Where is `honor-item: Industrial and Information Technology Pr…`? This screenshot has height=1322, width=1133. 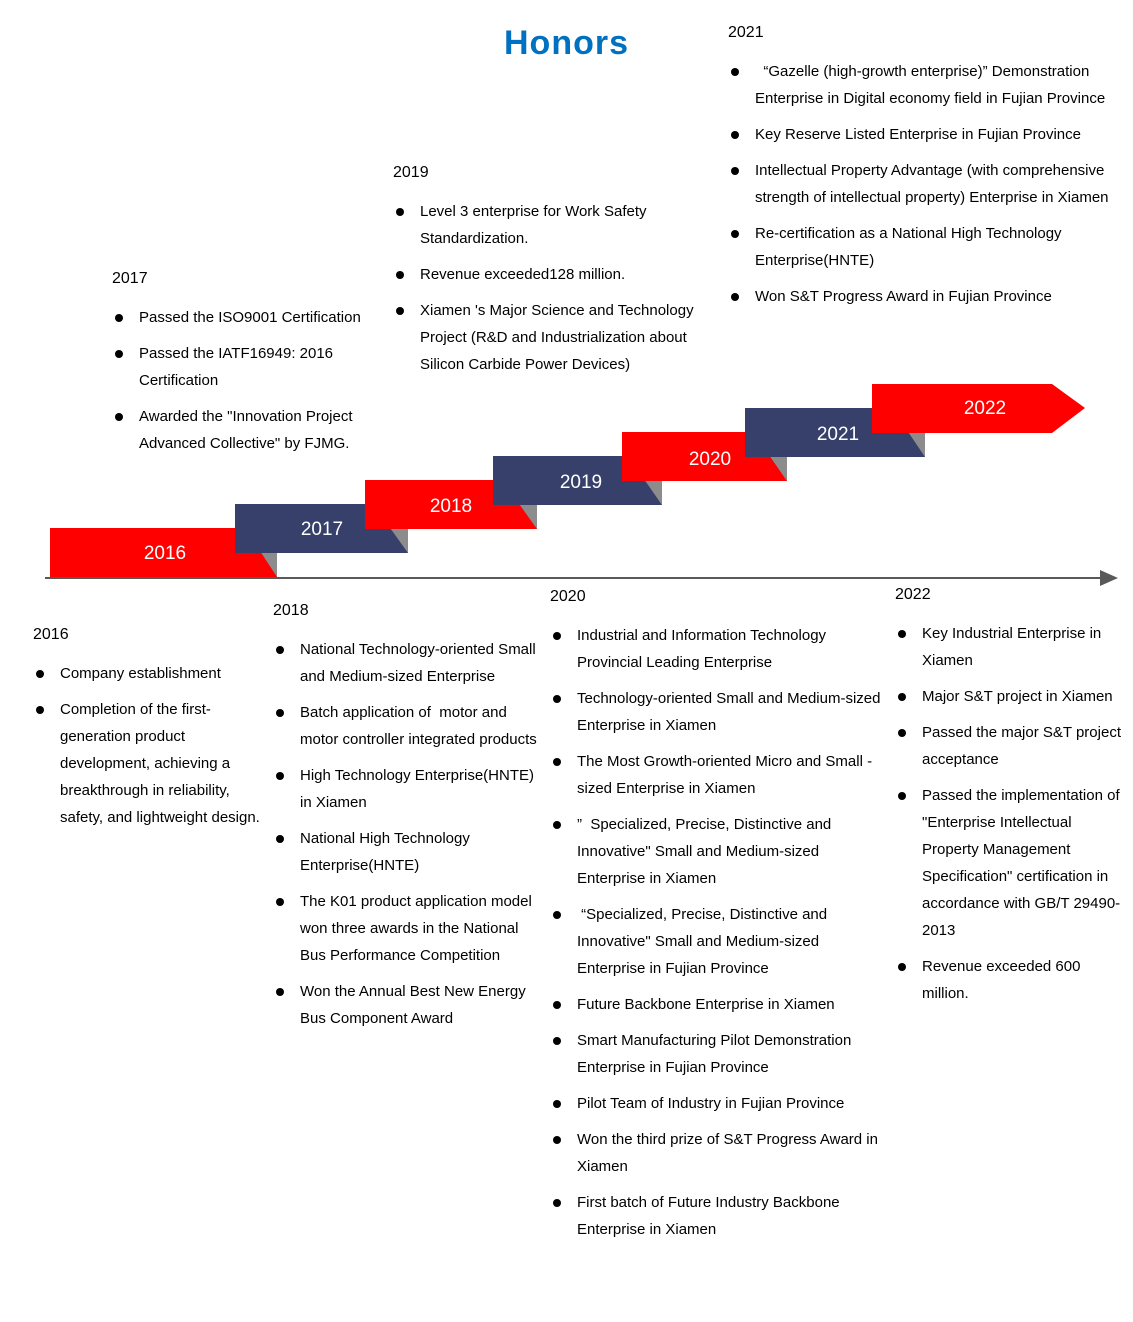 honor-item: Industrial and Information Technology Pr… is located at coordinates (717, 649).